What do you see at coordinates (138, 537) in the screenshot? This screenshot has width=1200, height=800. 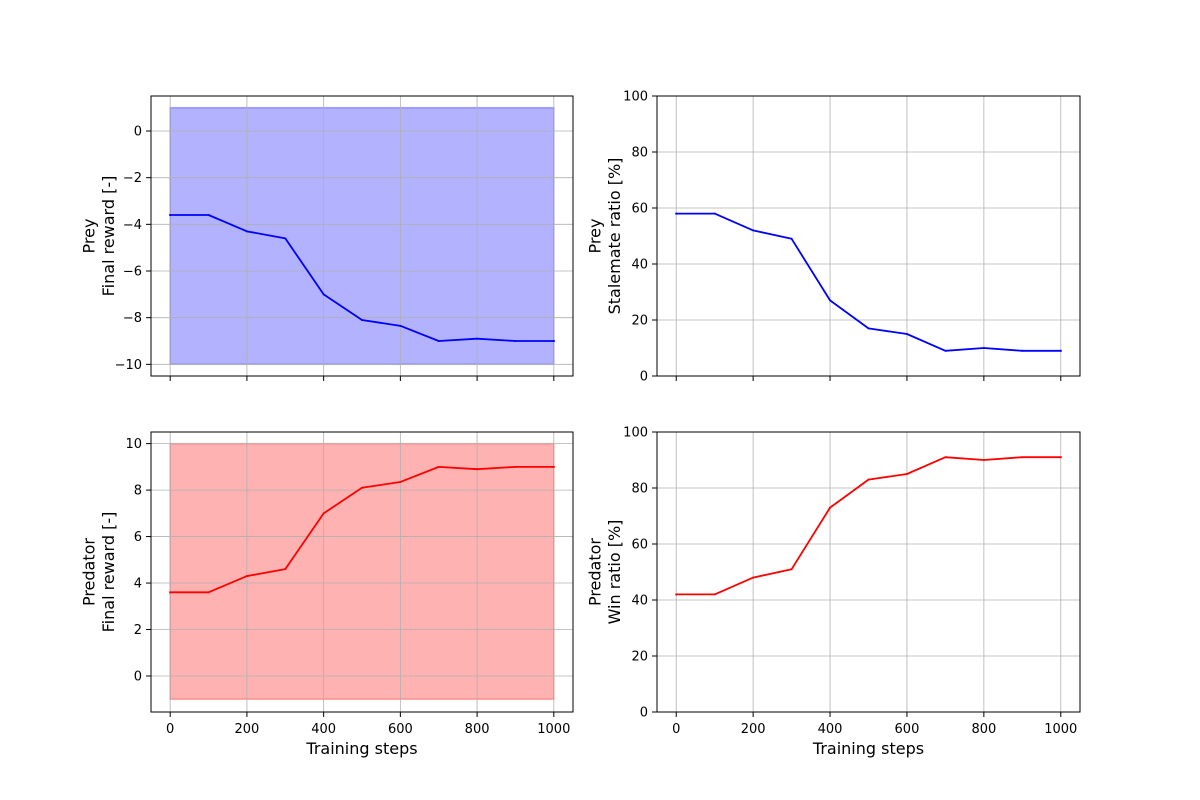 I see `y-tick-label: 6` at bounding box center [138, 537].